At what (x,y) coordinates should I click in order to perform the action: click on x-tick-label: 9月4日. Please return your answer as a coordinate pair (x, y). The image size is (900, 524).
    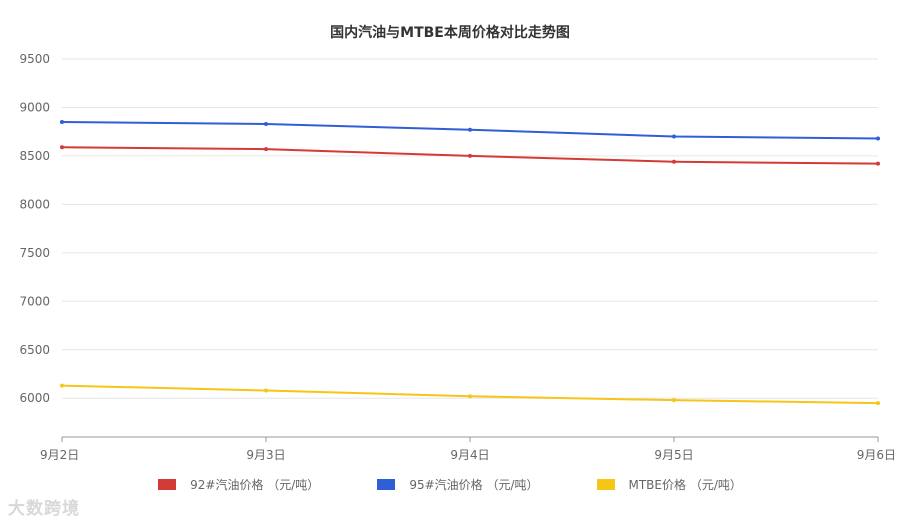
    Looking at the image, I should click on (469, 455).